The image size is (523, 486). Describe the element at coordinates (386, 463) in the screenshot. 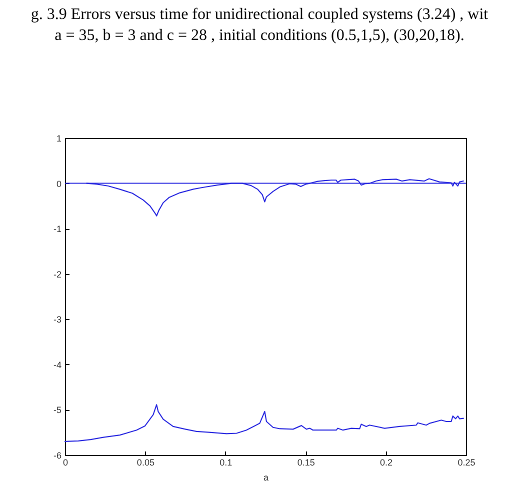

I see `x-tick-label: 0.2` at that location.